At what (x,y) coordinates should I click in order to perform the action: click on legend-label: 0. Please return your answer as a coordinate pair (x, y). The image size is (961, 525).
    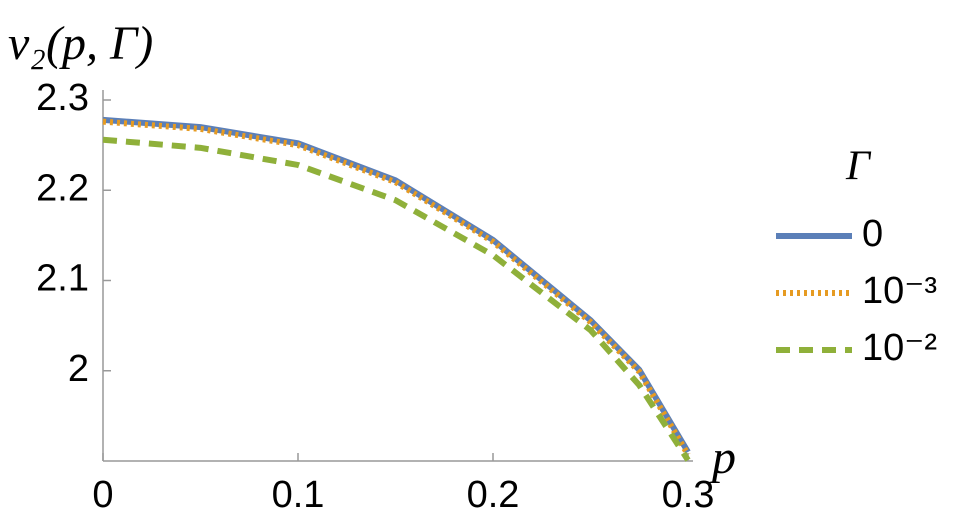
    Looking at the image, I should click on (872, 234).